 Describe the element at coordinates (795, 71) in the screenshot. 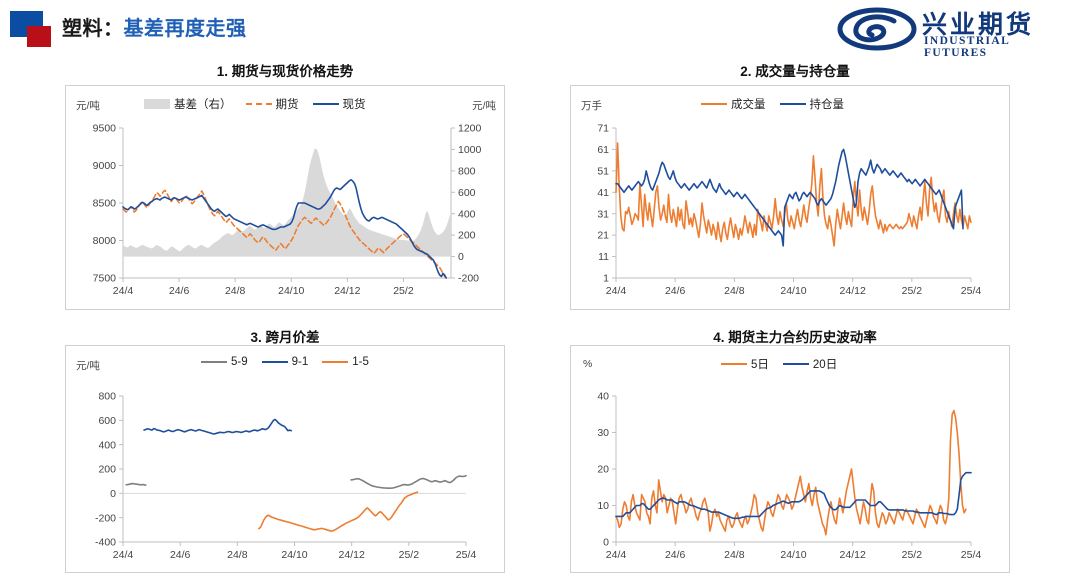

I see `chart2-title: 2. 成交量与持仓量` at that location.